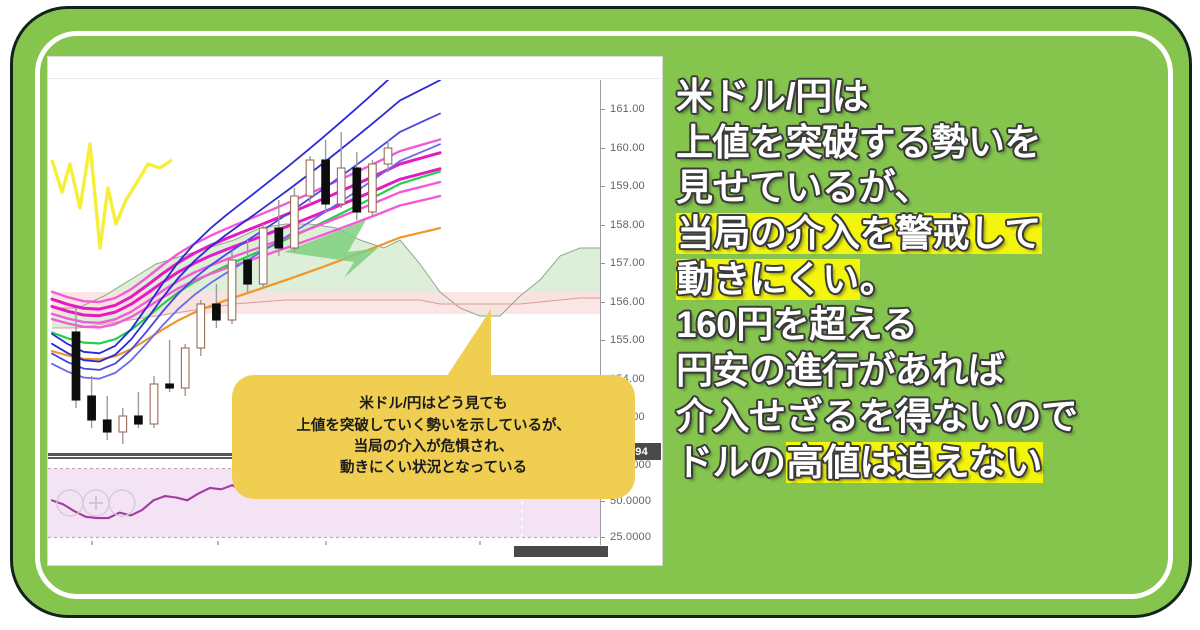  Describe the element at coordinates (859, 234) in the screenshot. I see `headline-seg: 当局の介入を警戒して` at that location.